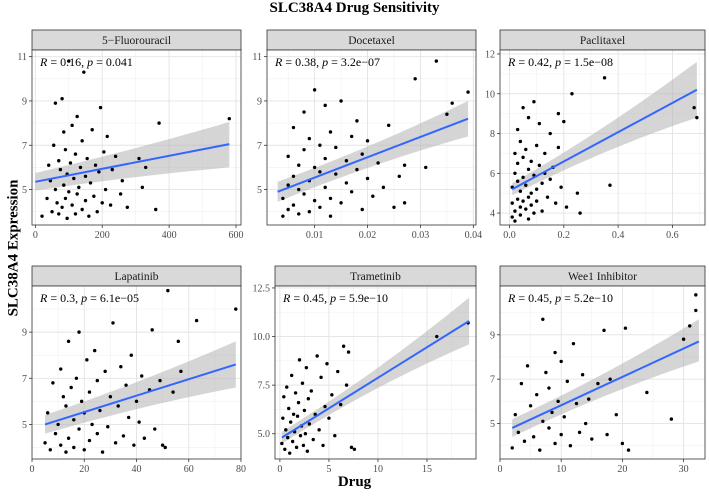 This screenshot has height=496, width=709. I want to click on correlation-annotation: R = 0.3, p = 6.1e−05, so click(89, 298).